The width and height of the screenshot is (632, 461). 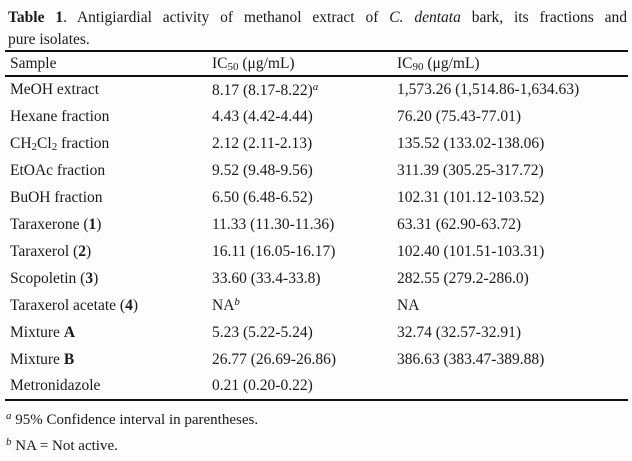 What do you see at coordinates (471, 143) in the screenshot?
I see `ic90-cell: 135.52 (133.02-138.06)` at bounding box center [471, 143].